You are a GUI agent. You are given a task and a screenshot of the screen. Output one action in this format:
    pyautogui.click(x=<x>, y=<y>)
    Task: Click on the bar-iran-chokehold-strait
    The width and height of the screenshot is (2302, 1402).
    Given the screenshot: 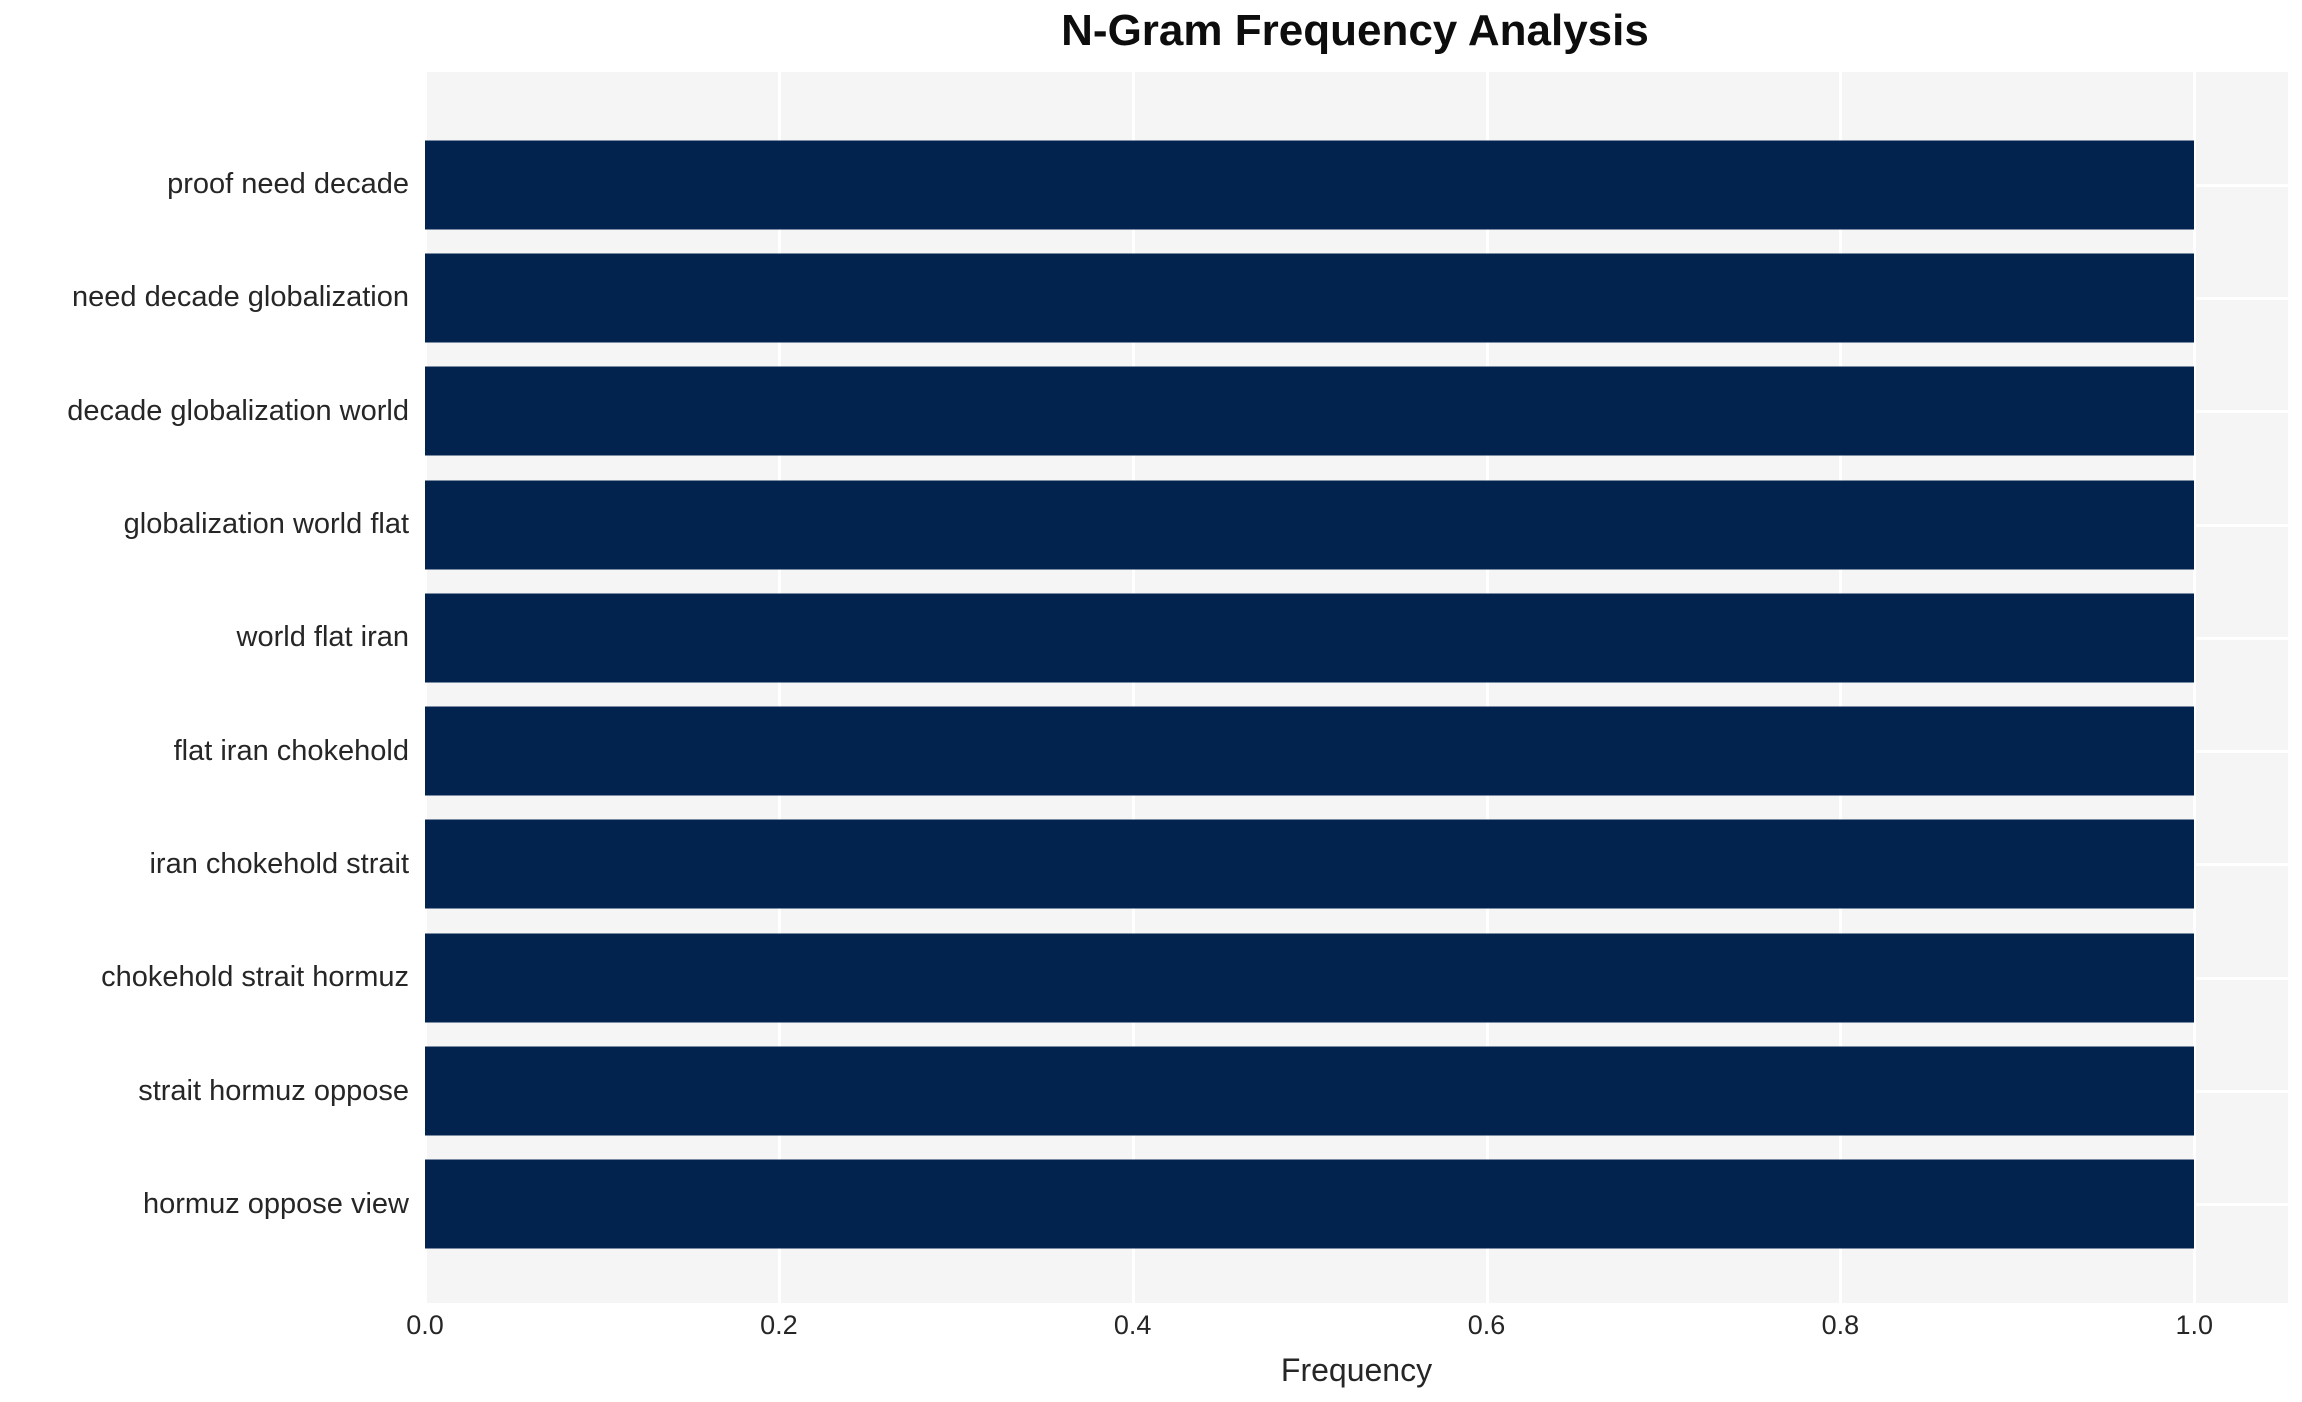 What is the action you would take?
    pyautogui.click(x=1310, y=864)
    